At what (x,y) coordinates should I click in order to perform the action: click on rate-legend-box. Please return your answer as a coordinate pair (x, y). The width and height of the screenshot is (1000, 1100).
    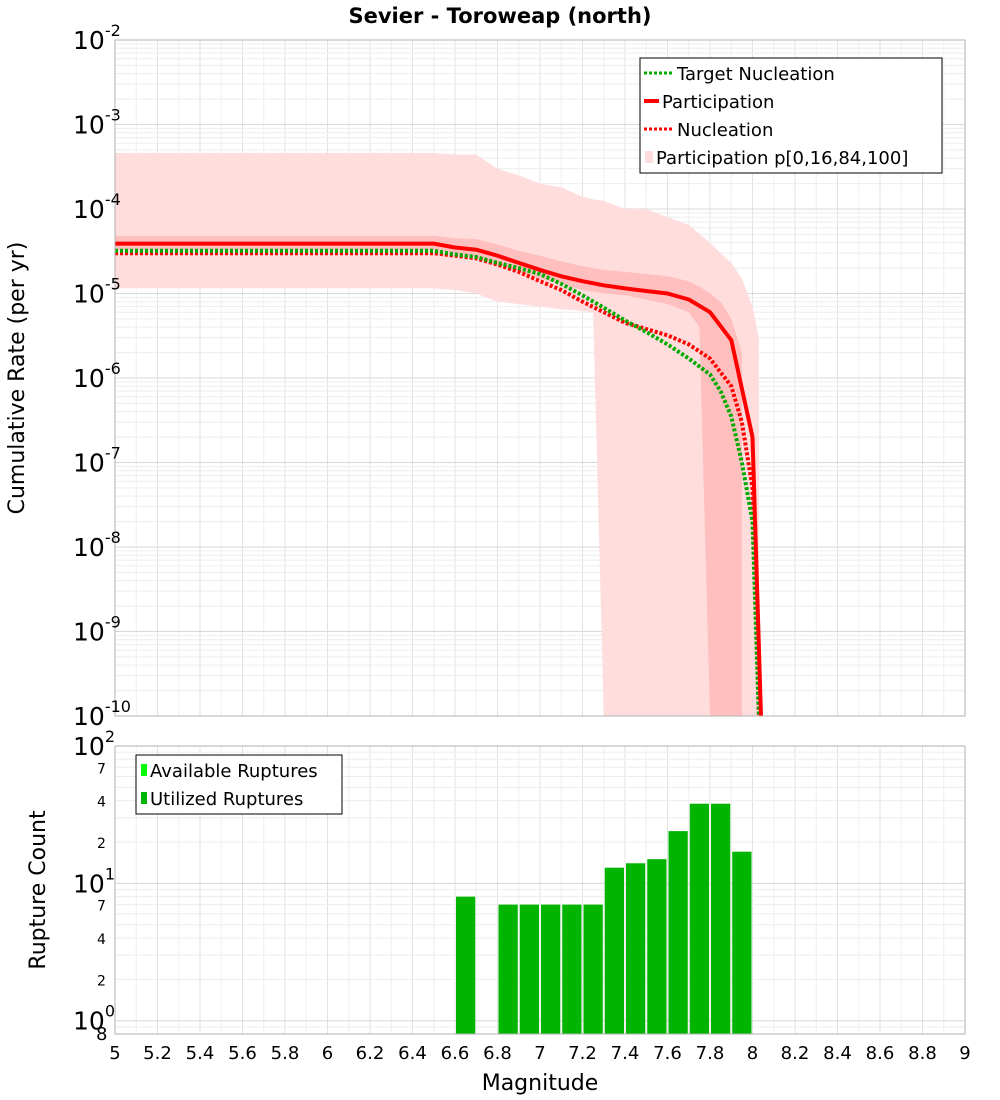
    Looking at the image, I should click on (791, 115).